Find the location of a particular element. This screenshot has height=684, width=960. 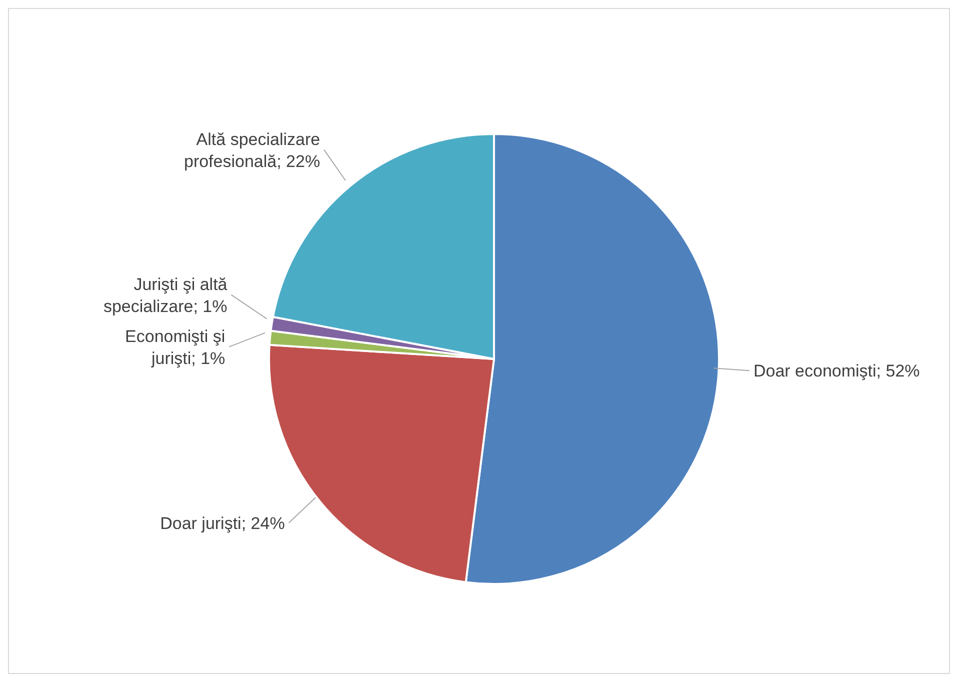

slice-label: Economişti şi jurişti; 1% is located at coordinates (175, 347).